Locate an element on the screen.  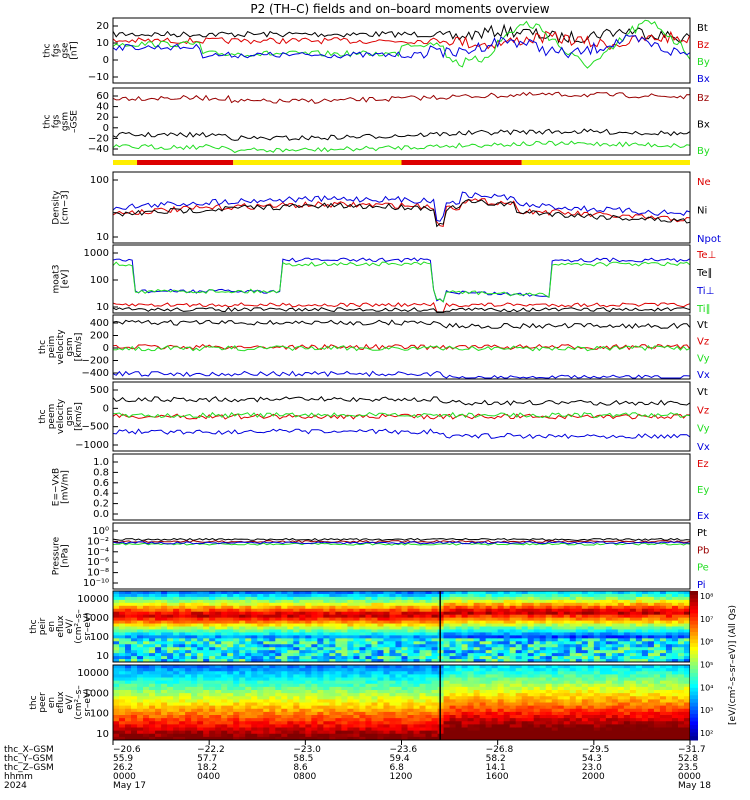
colorbar-step is located at coordinates (694, 649).